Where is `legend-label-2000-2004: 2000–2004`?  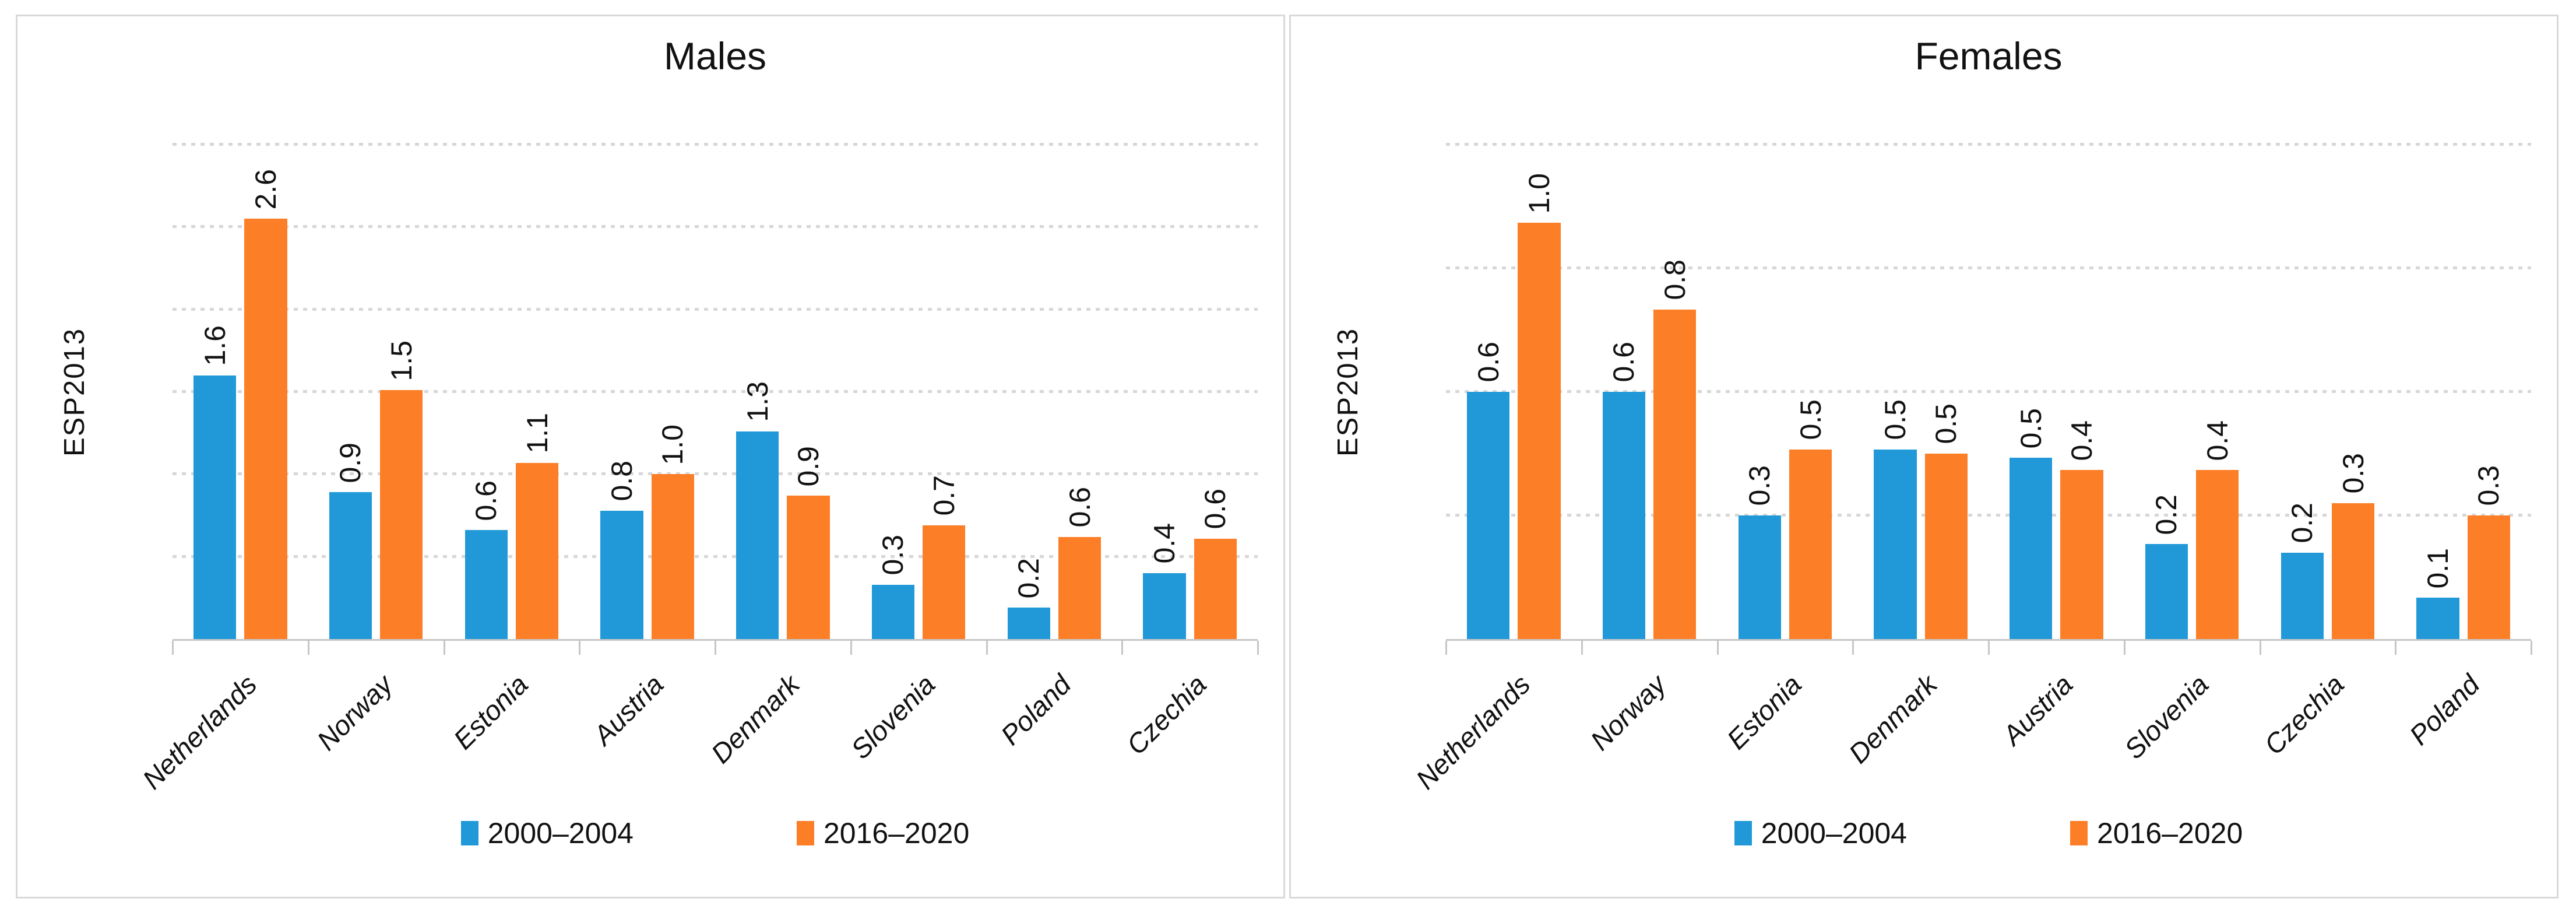 legend-label-2000-2004: 2000–2004 is located at coordinates (560, 833).